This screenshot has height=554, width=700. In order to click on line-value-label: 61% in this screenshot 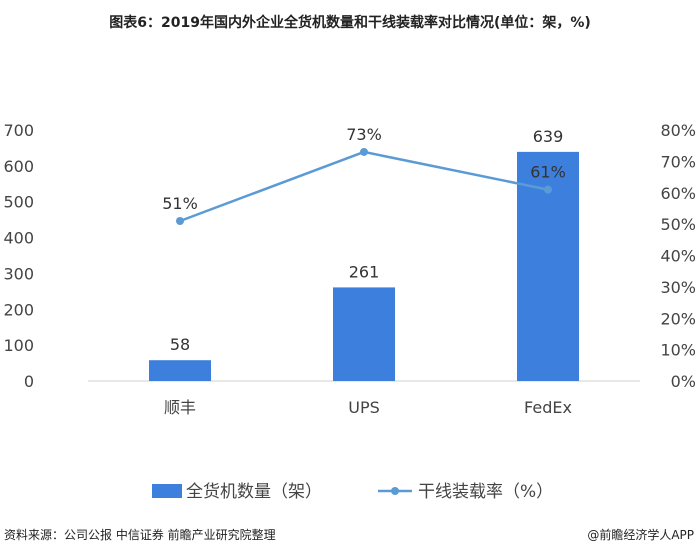, I will do `click(548, 172)`.